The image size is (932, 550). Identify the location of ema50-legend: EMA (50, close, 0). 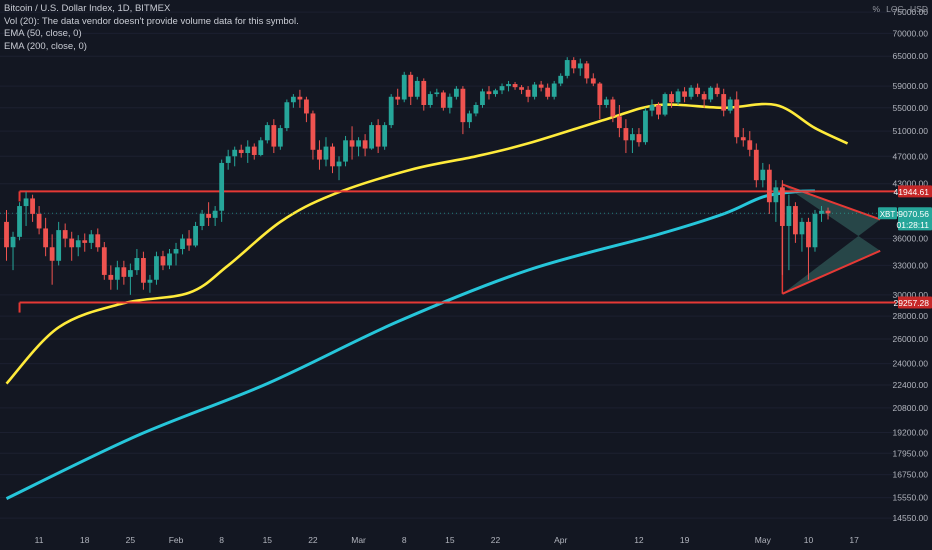
(43, 34).